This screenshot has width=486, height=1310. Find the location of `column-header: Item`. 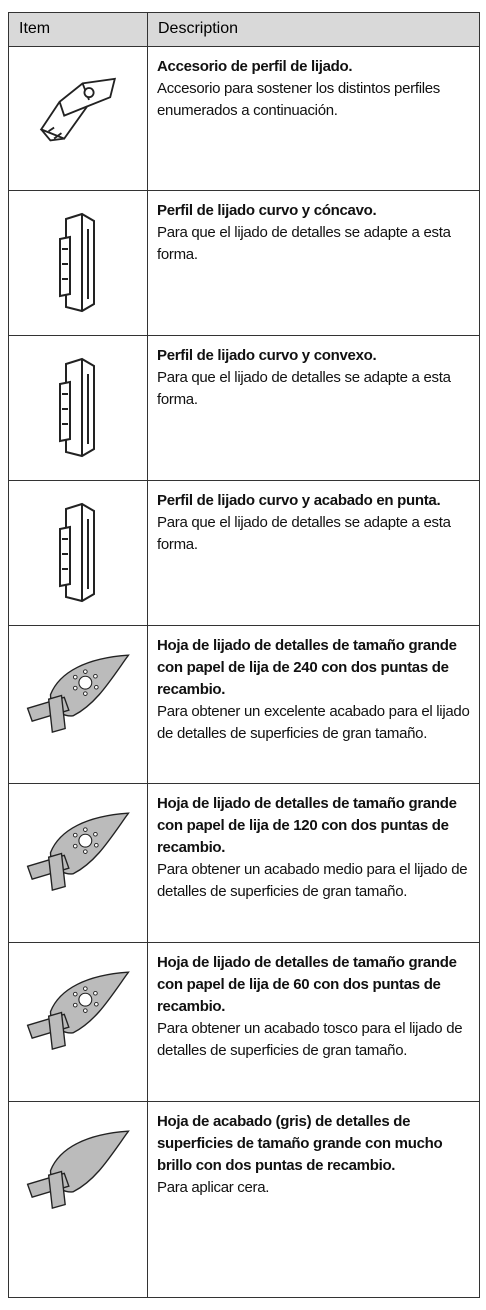

column-header: Item is located at coordinates (78, 29).